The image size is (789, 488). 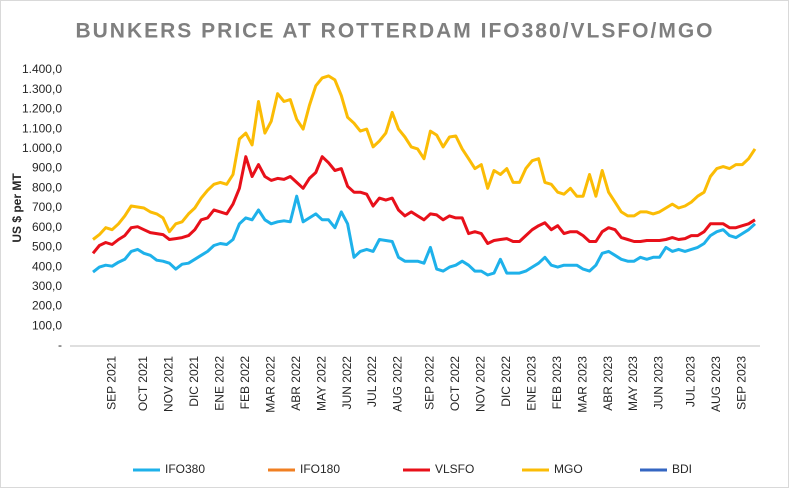 What do you see at coordinates (270, 384) in the screenshot?
I see `x-tick-label: MAR 2022` at bounding box center [270, 384].